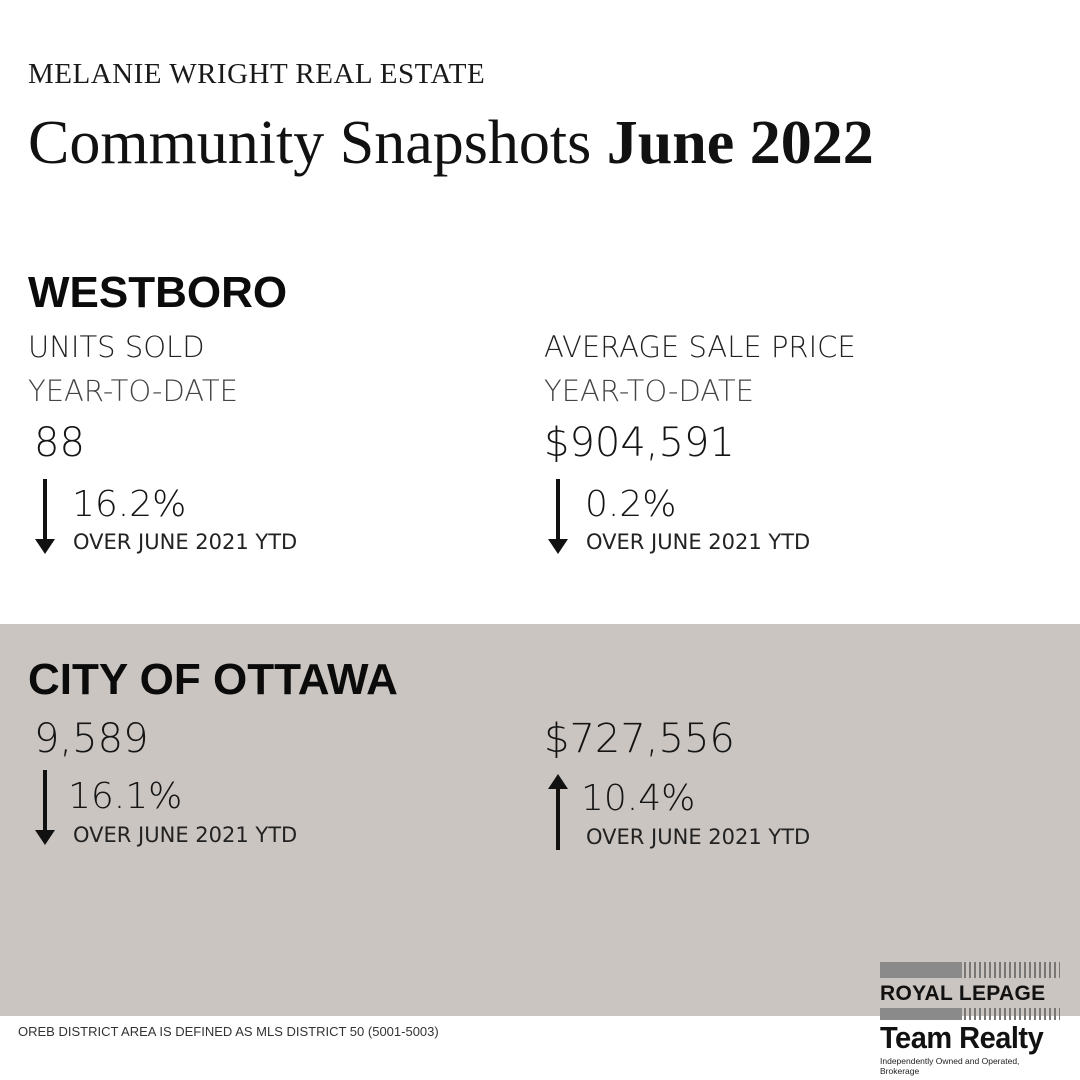 The width and height of the screenshot is (1080, 1080). What do you see at coordinates (970, 970) in the screenshot?
I see `logo-bars-top` at bounding box center [970, 970].